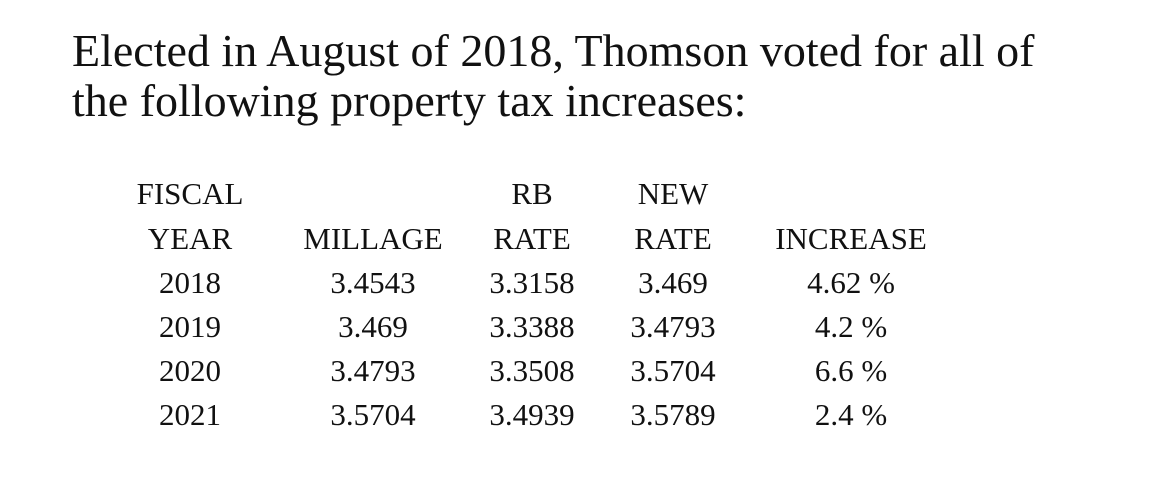  What do you see at coordinates (190, 414) in the screenshot?
I see `row-2021-year: 2021` at bounding box center [190, 414].